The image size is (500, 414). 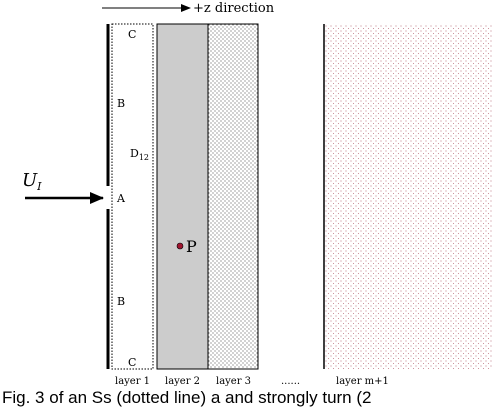 I want to click on layer-3-label: layer 3, so click(x=233, y=381).